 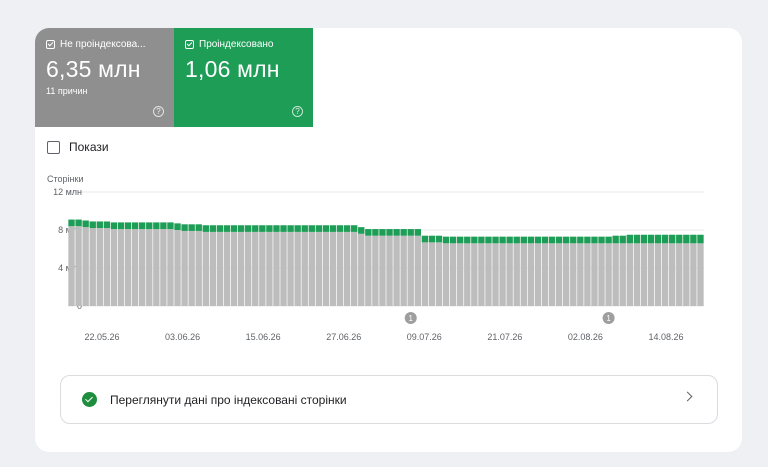 What do you see at coordinates (78, 147) in the screenshot?
I see `show-impressions-toggle: Покази` at bounding box center [78, 147].